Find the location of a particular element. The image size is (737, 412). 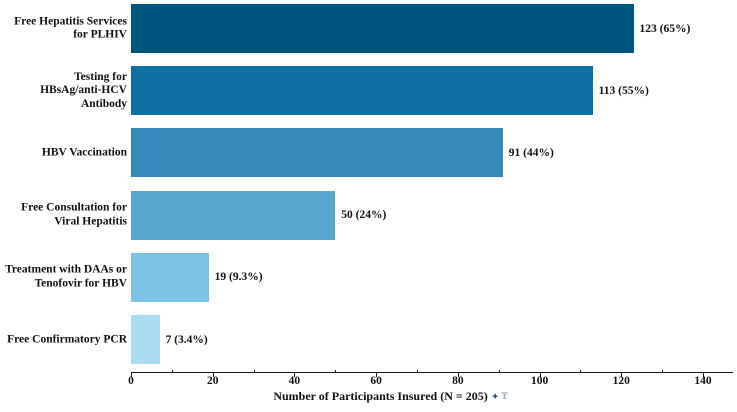

x-tick-label: 140 is located at coordinates (703, 381).